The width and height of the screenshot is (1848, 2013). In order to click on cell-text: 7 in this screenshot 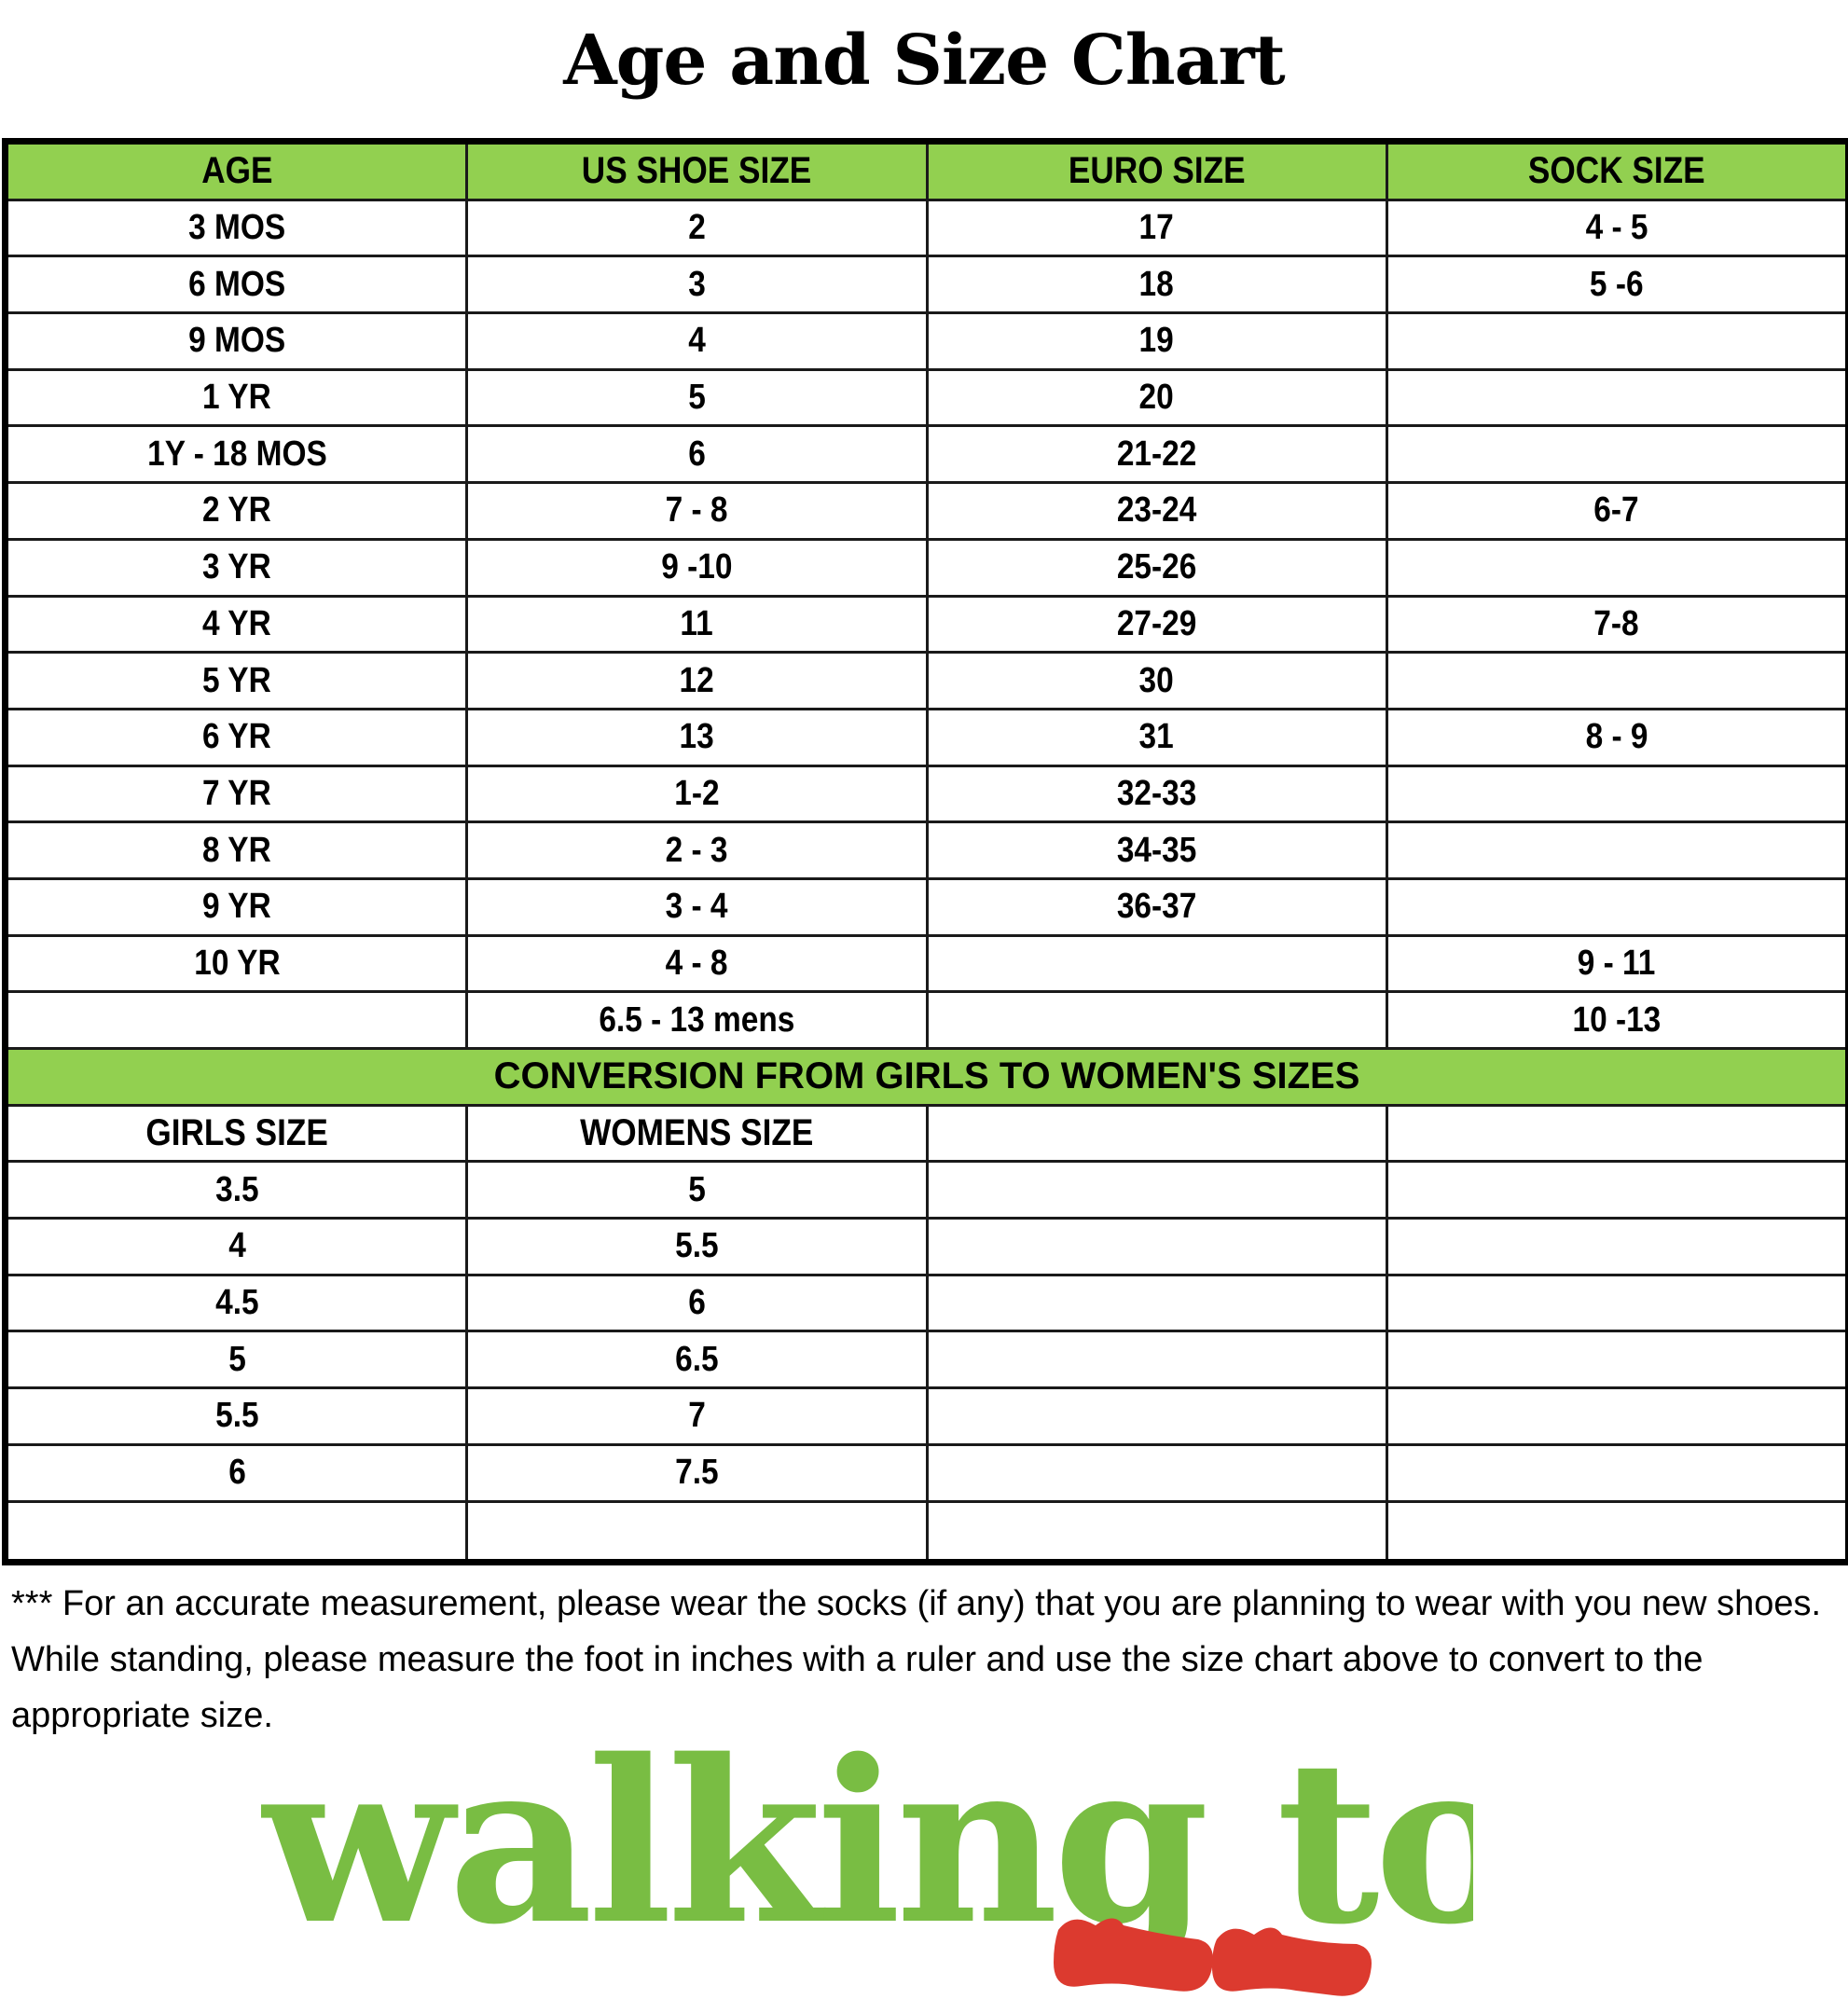, I will do `click(697, 1416)`.